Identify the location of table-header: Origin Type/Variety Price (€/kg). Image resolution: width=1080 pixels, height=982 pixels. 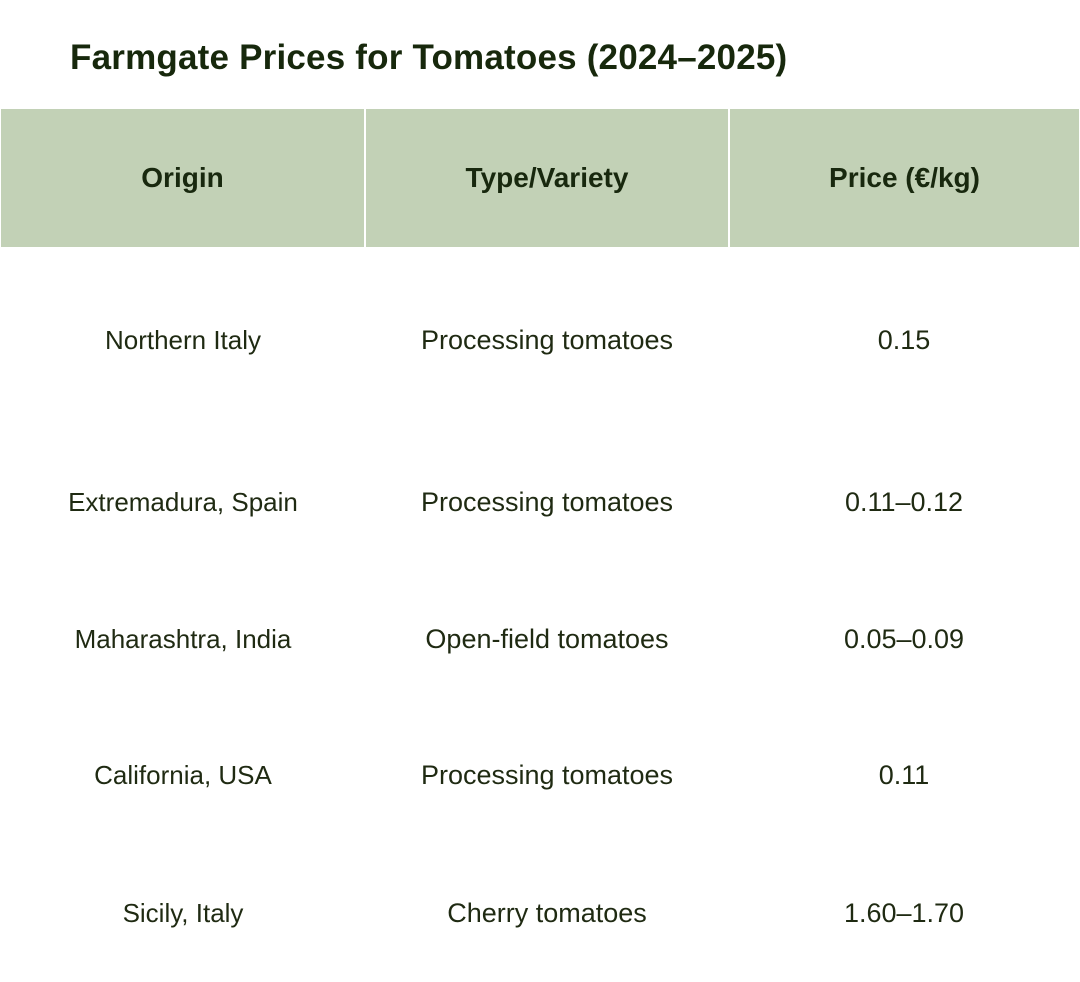
(540, 178).